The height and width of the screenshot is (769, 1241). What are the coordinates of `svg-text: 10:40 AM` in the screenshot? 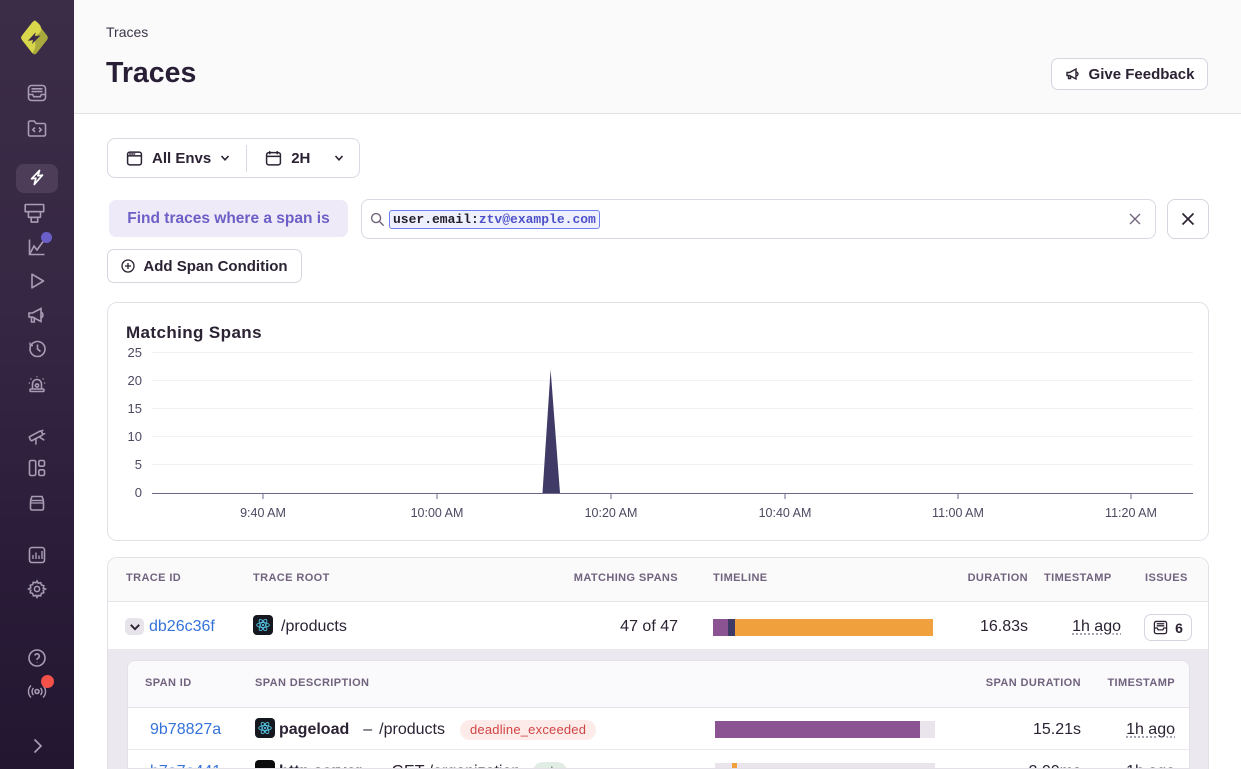 It's located at (785, 513).